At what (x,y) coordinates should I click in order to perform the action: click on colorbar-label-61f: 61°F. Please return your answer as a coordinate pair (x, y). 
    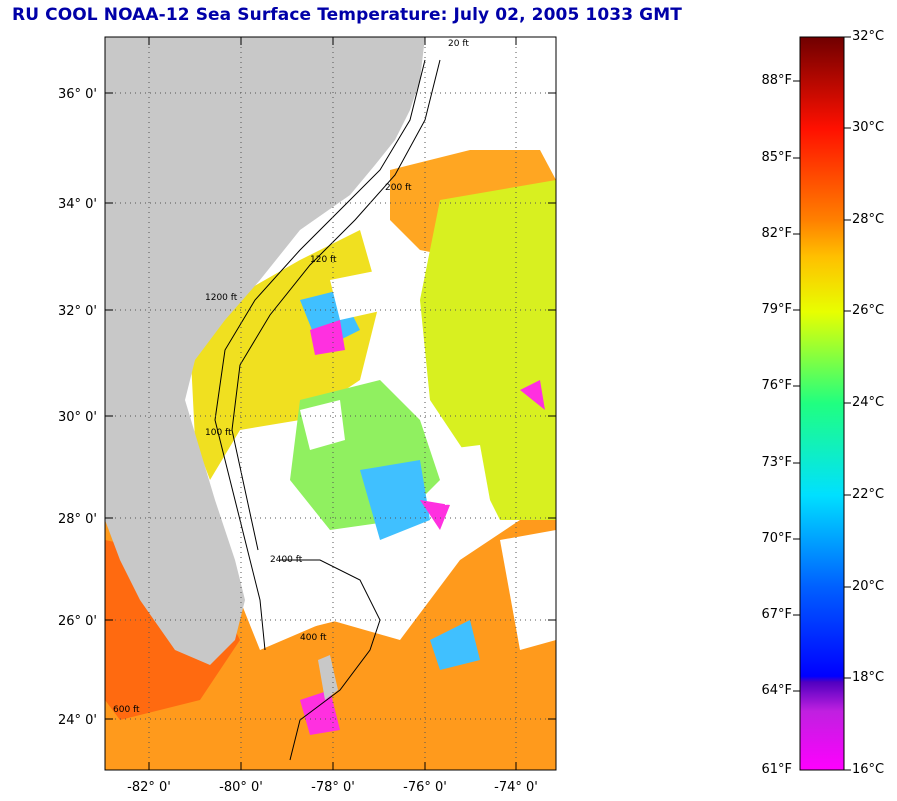
    Looking at the image, I should click on (776, 769).